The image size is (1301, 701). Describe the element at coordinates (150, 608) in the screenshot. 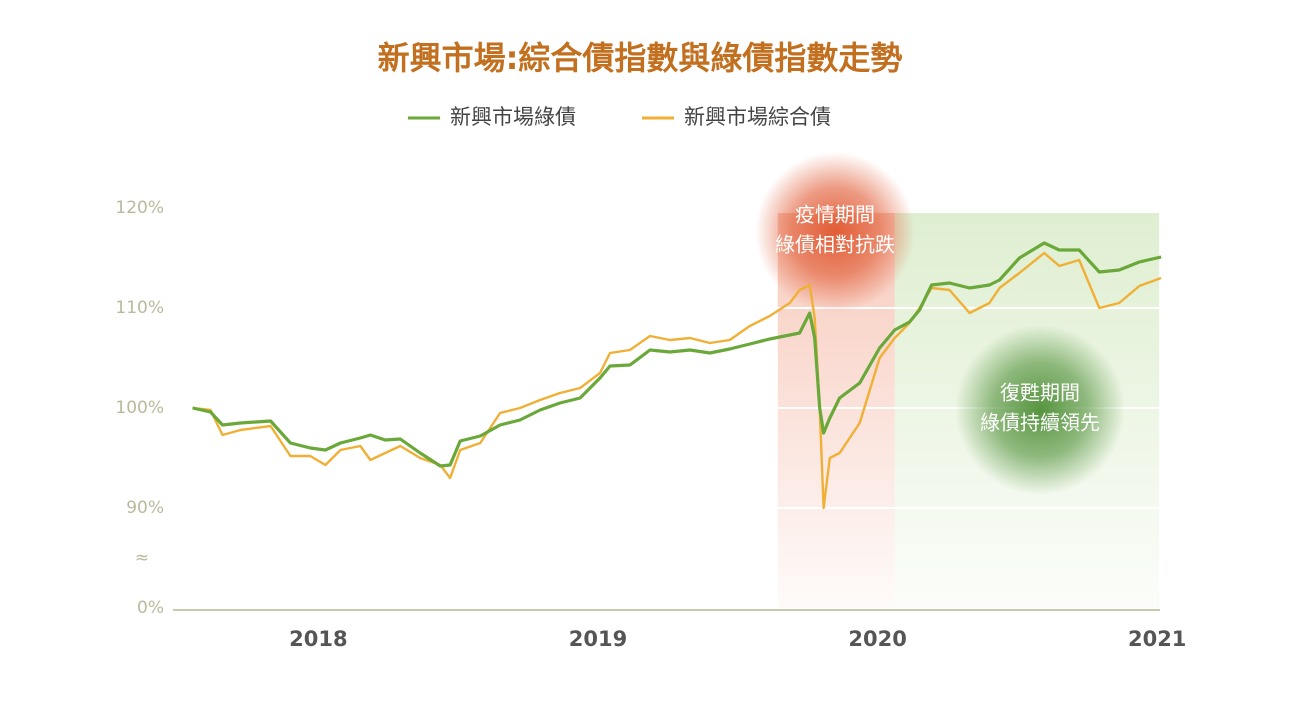

I see `y-tick-label: 0%` at that location.